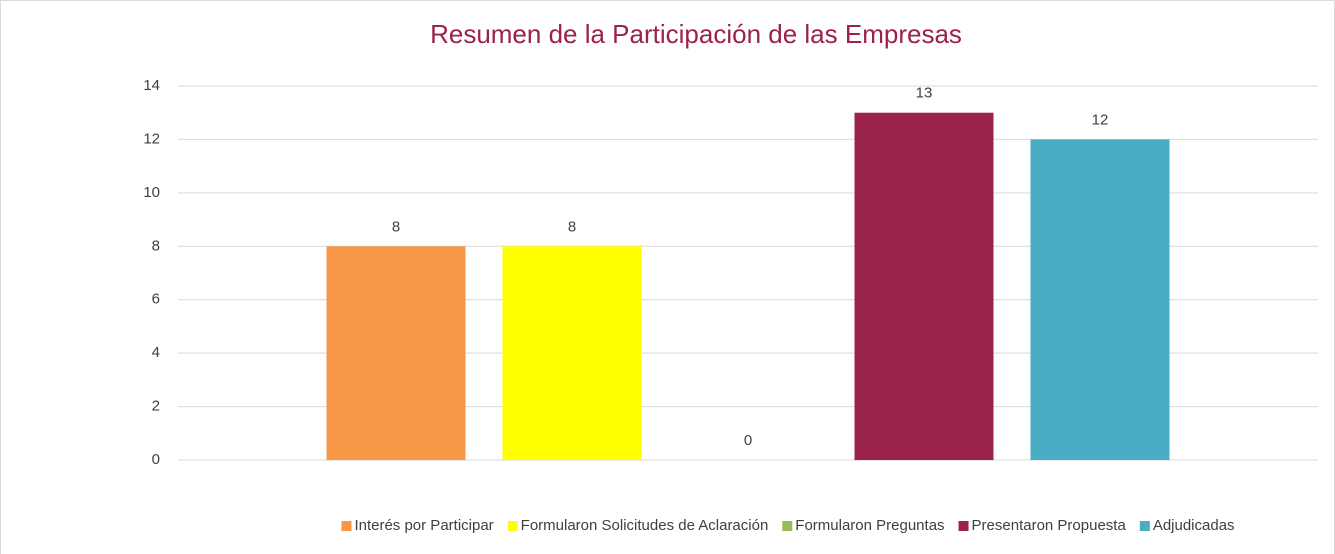 Image resolution: width=1335 pixels, height=554 pixels. What do you see at coordinates (645, 525) in the screenshot?
I see `legend-label: Formularon Solicitudes de Aclaración` at bounding box center [645, 525].